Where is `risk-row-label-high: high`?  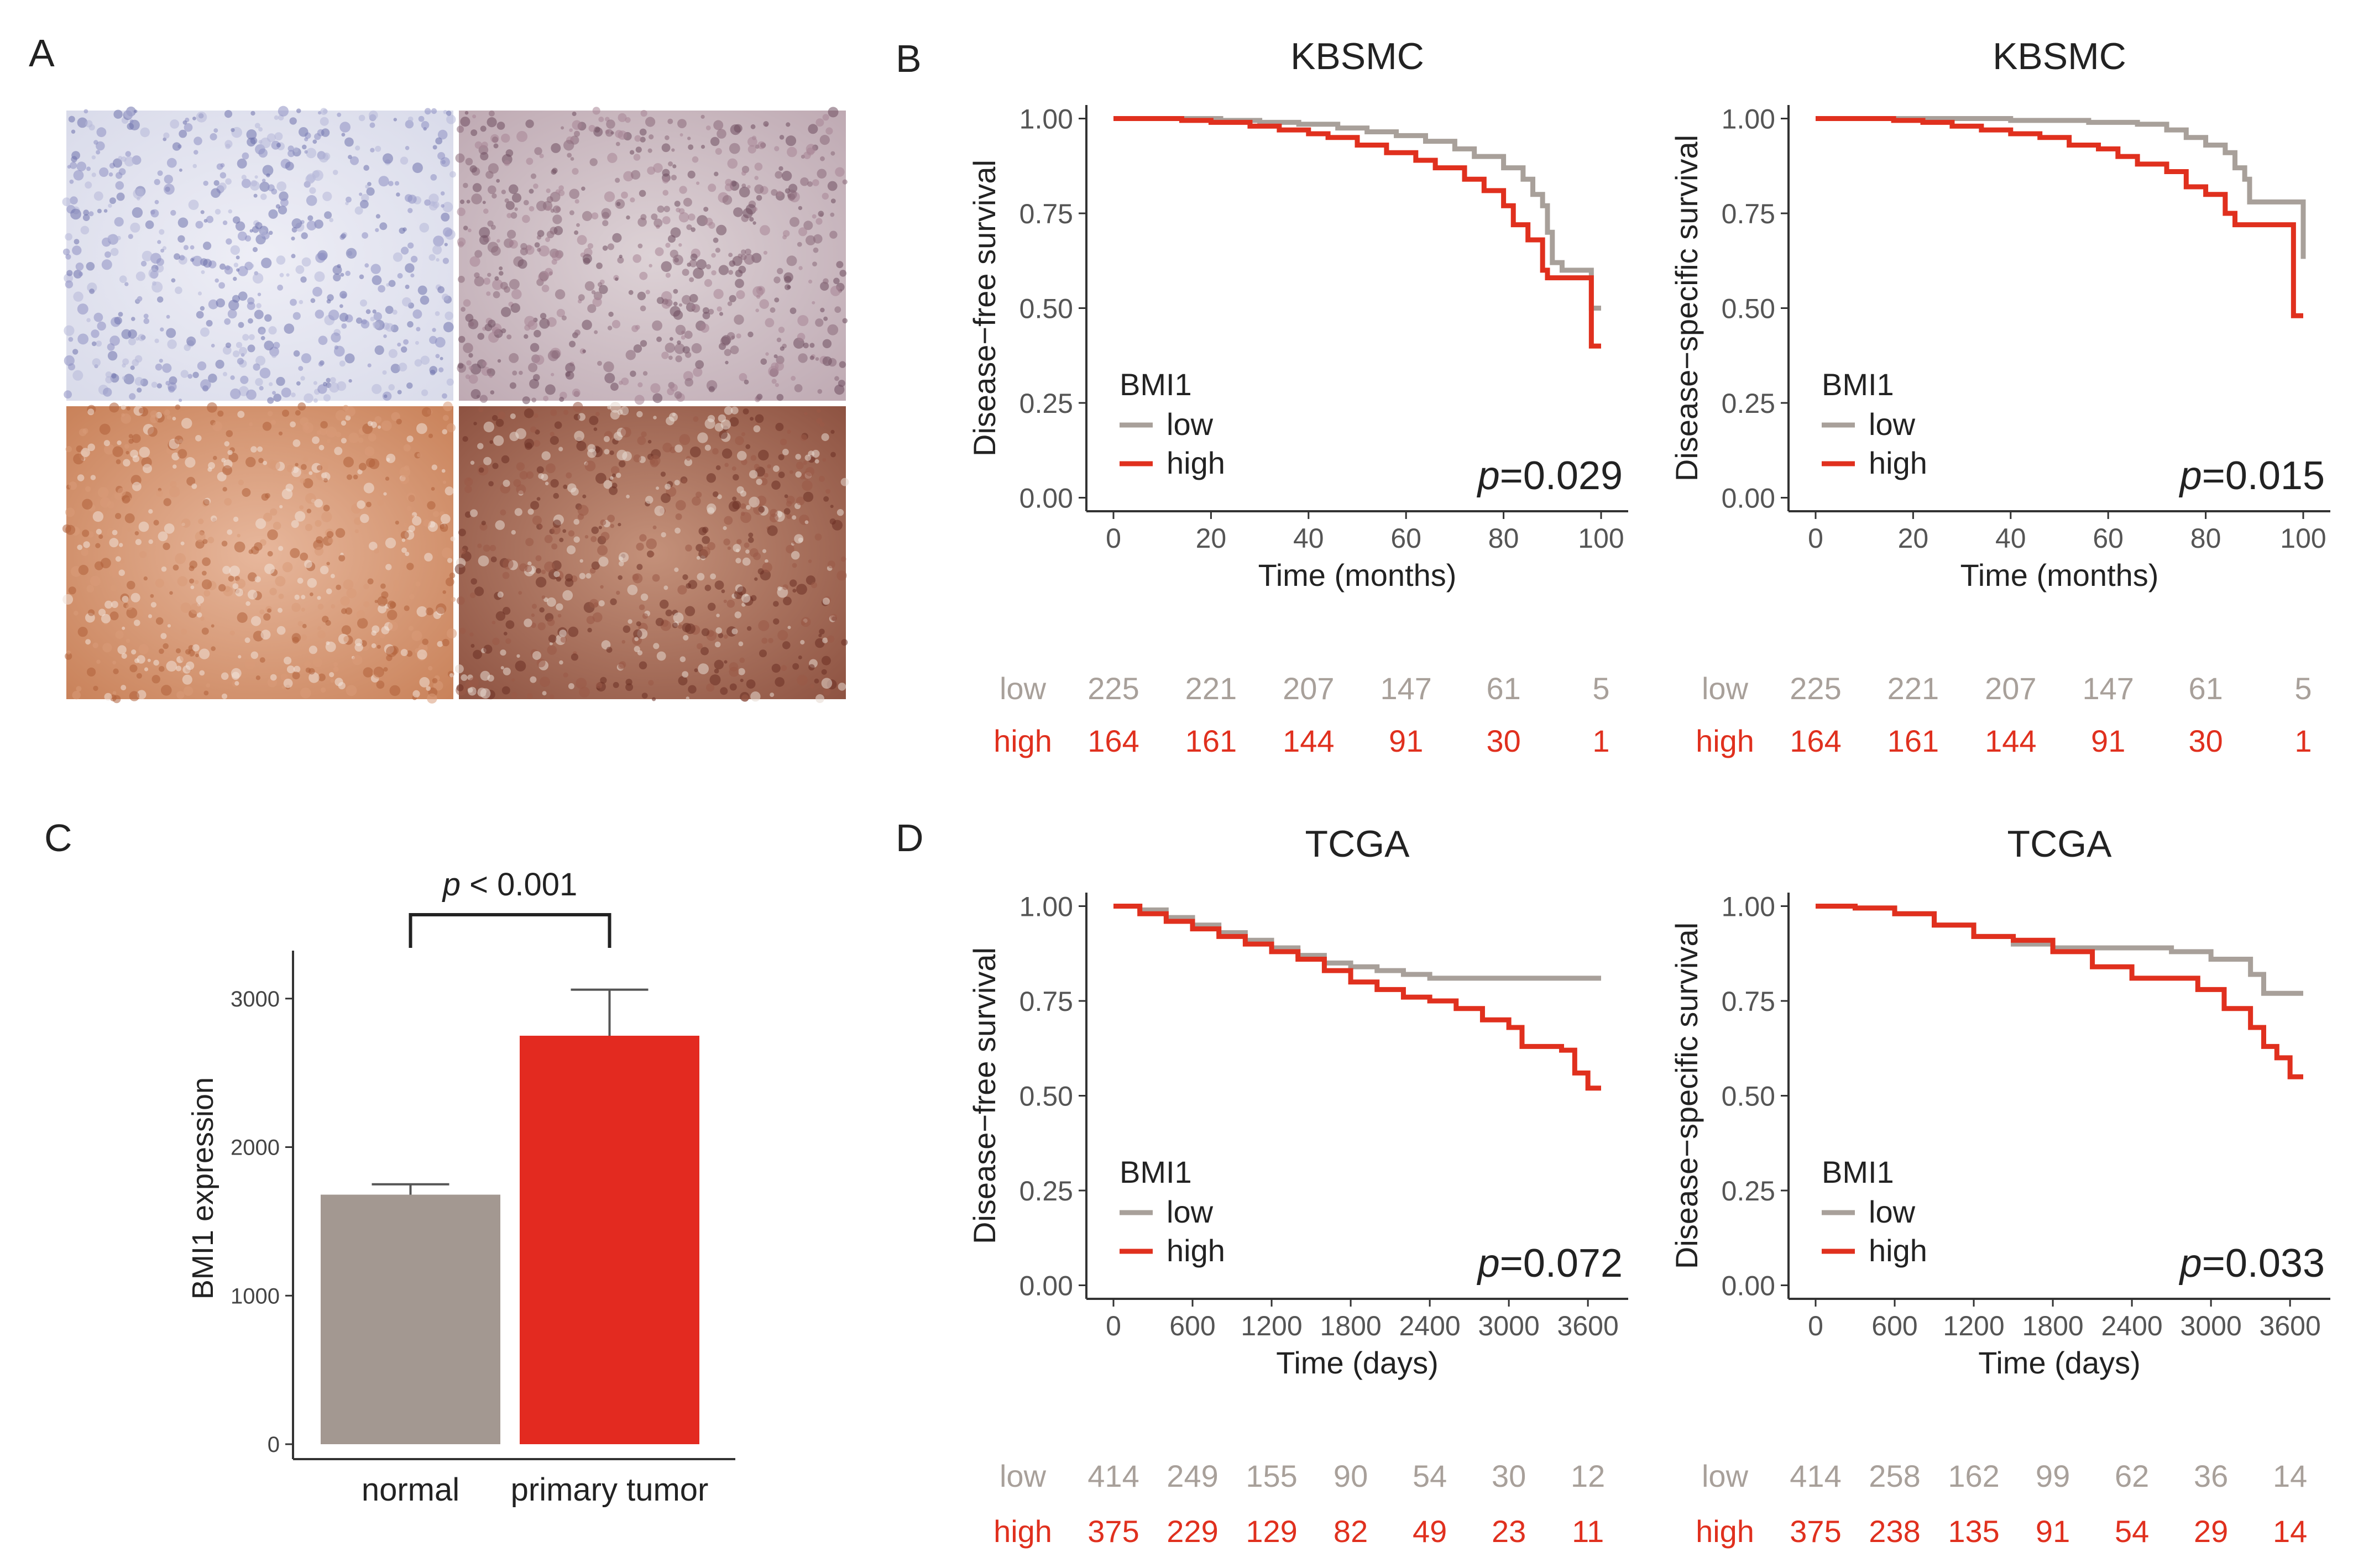
risk-row-label-high: high is located at coordinates (1023, 1531).